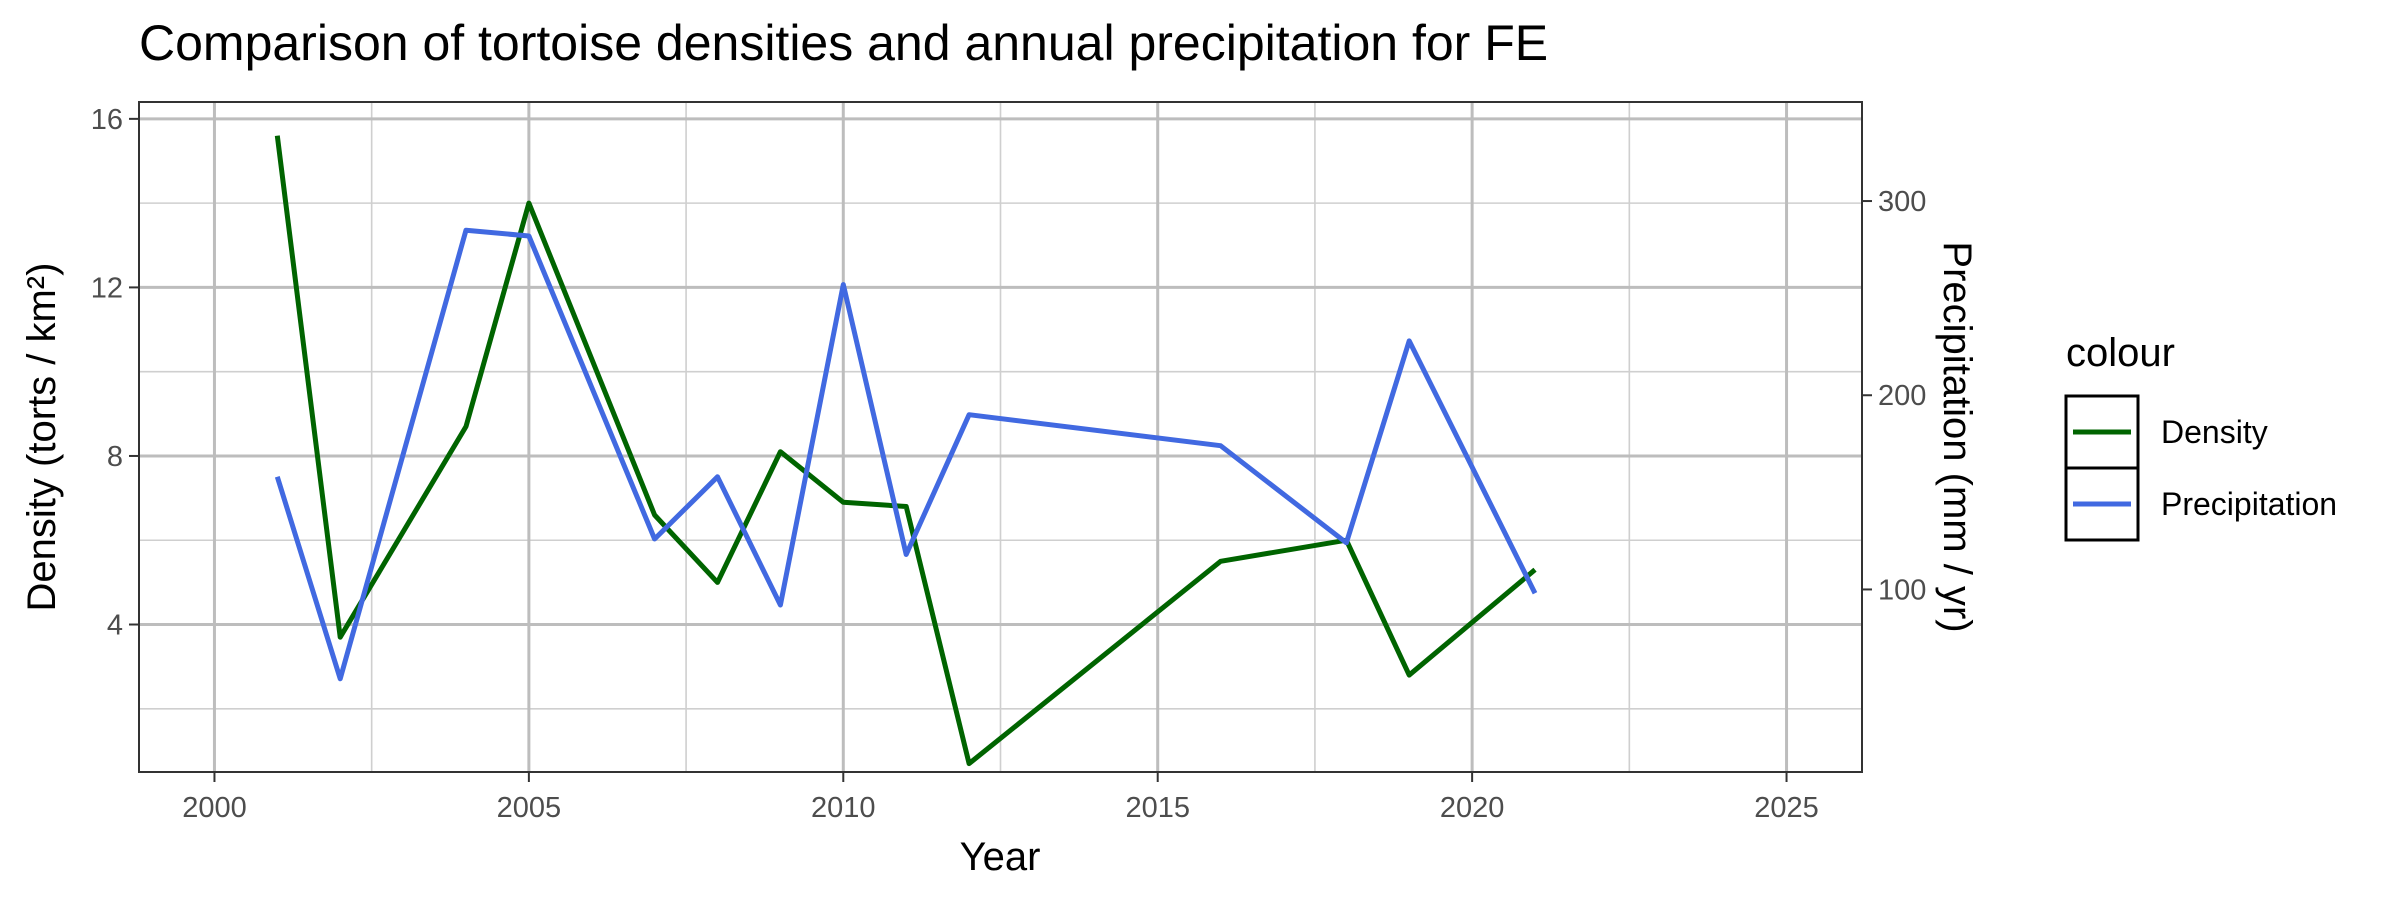 This screenshot has width=2400, height=900. Describe the element at coordinates (107, 120) in the screenshot. I see `y-tick-label: 16` at that location.